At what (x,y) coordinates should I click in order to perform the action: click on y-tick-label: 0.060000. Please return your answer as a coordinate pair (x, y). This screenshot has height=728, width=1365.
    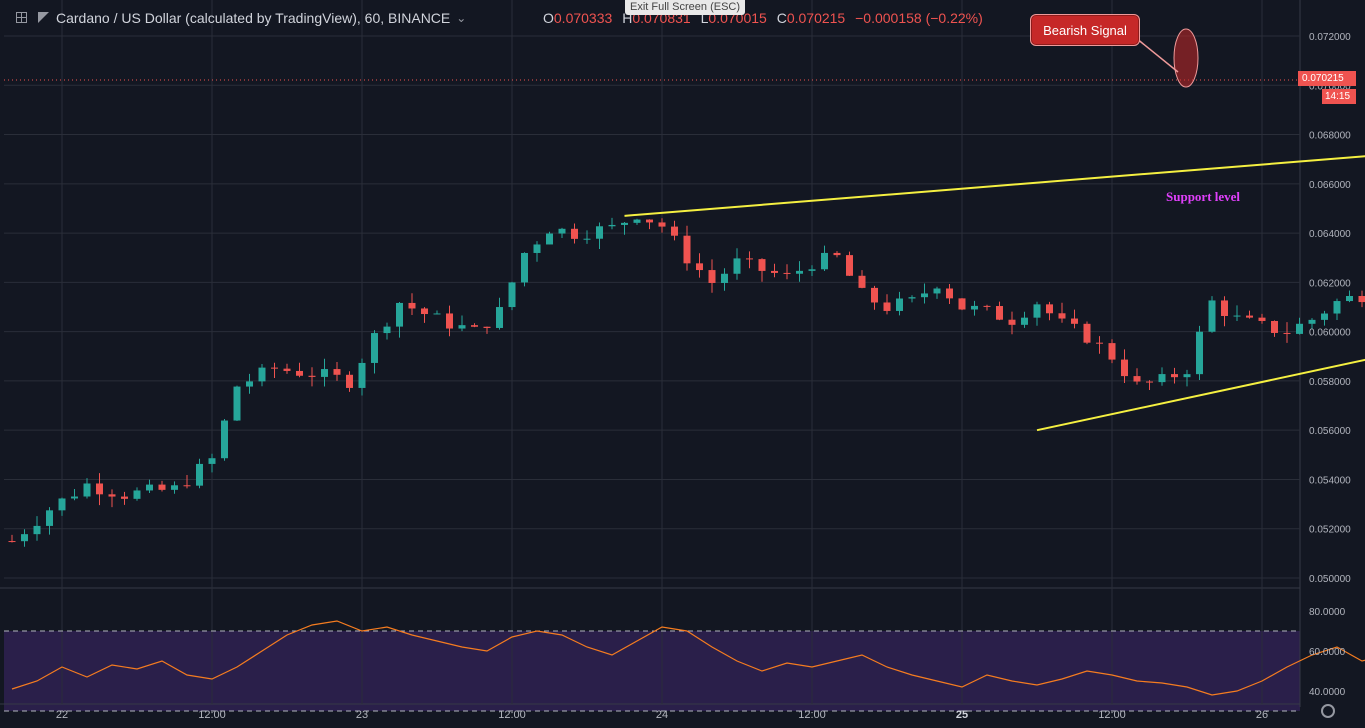
    Looking at the image, I should click on (1330, 333).